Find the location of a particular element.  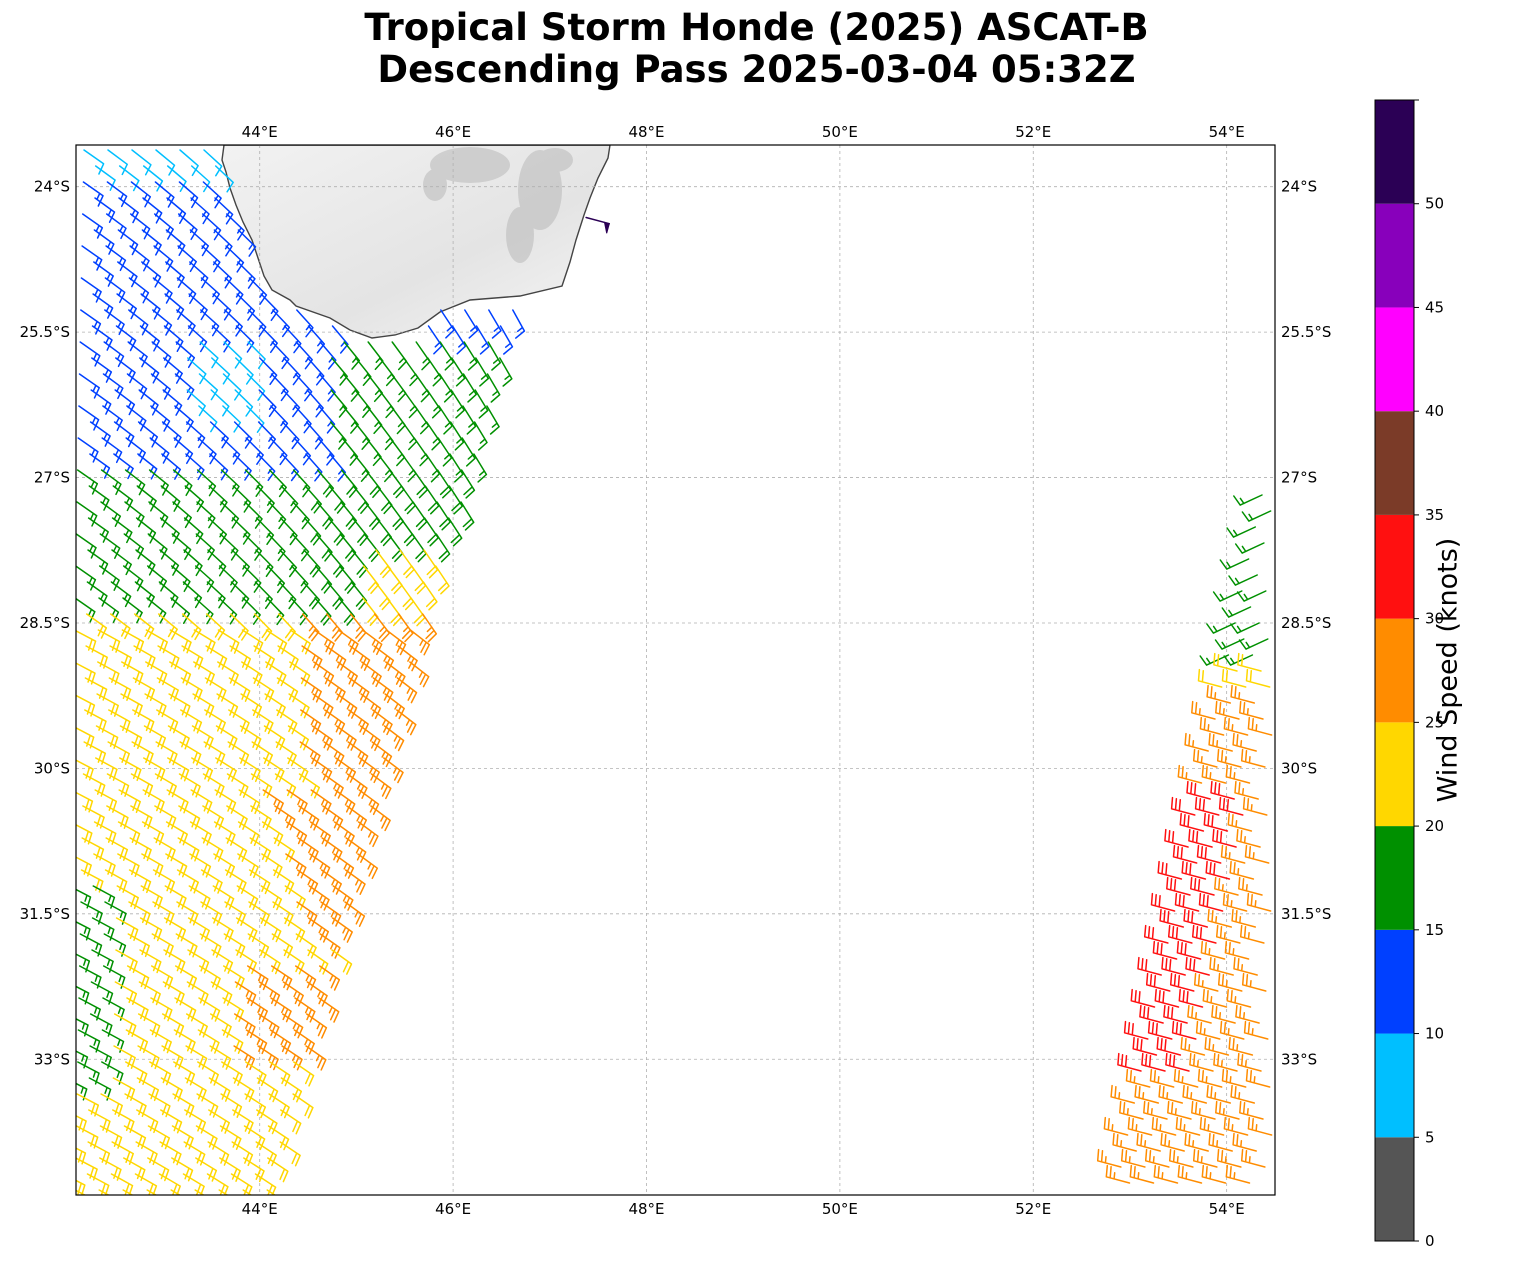

lat-tick-label-left: 24°S is located at coordinates (52, 187).